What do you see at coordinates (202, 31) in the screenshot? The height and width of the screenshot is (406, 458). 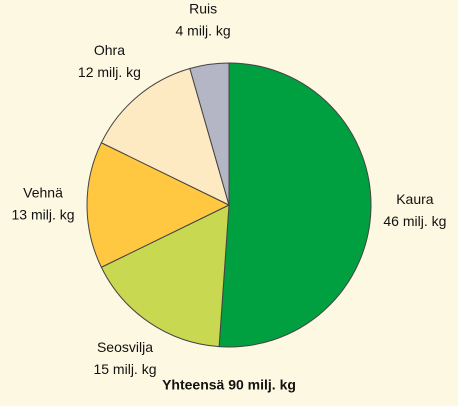 I see `value-label: 4 milj. kg` at bounding box center [202, 31].